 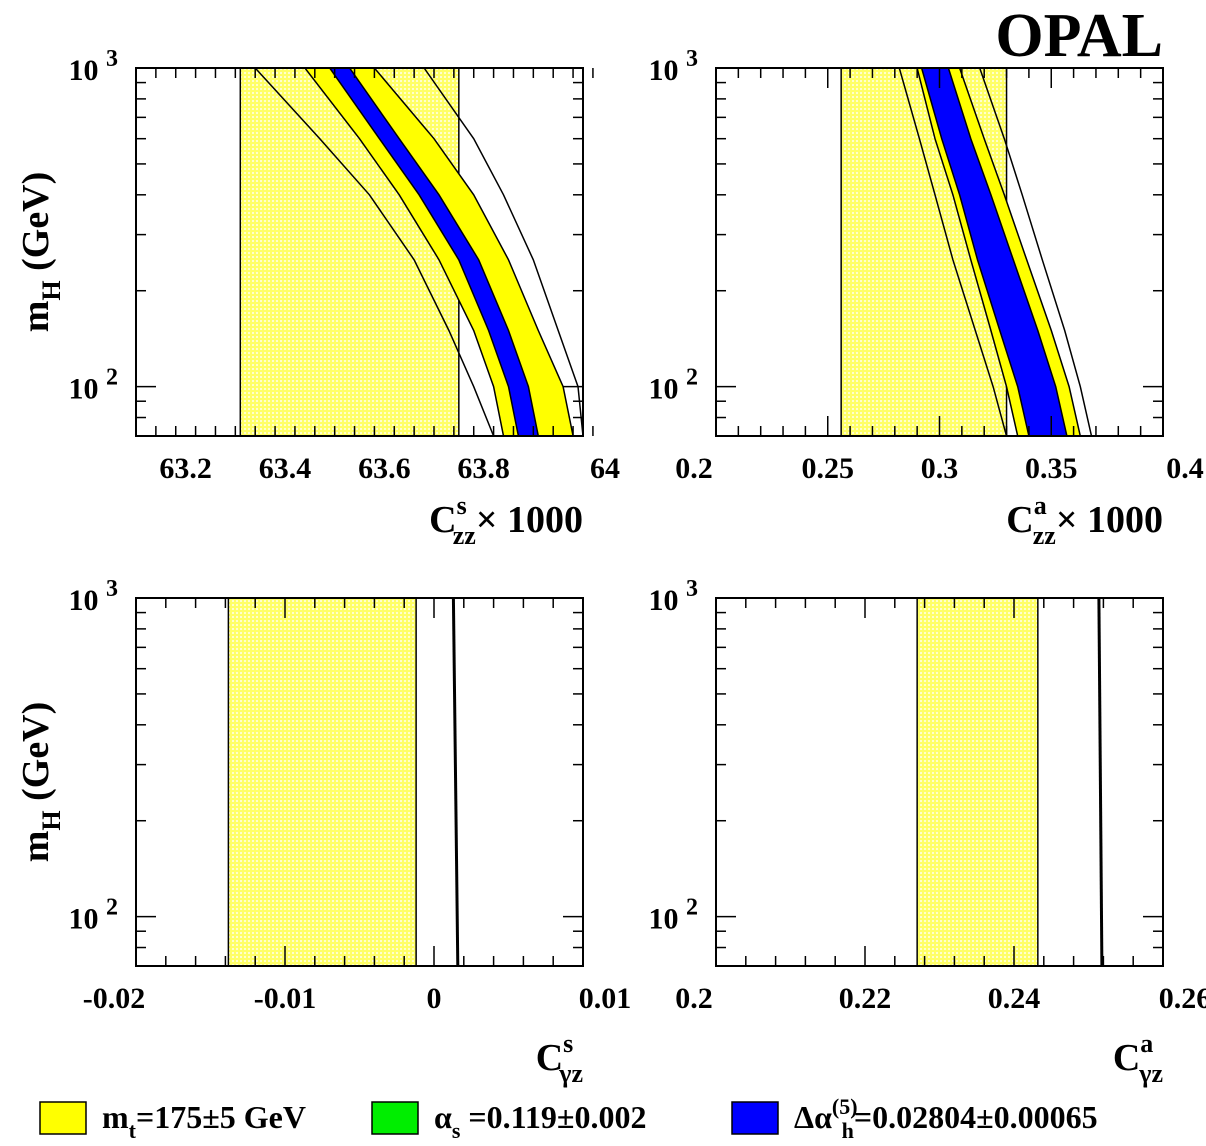 I want to click on legend-item-alpha: αs =0.119±0.002, so click(x=508, y=1121).